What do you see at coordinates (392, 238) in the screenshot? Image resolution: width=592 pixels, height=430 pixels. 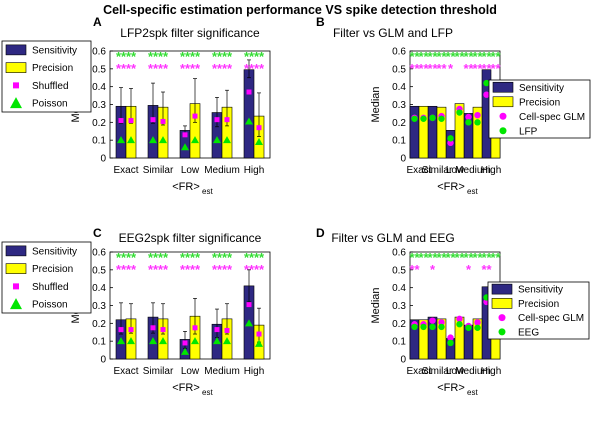 I see `panel-title: Filter vs GLM and EEG` at bounding box center [392, 238].